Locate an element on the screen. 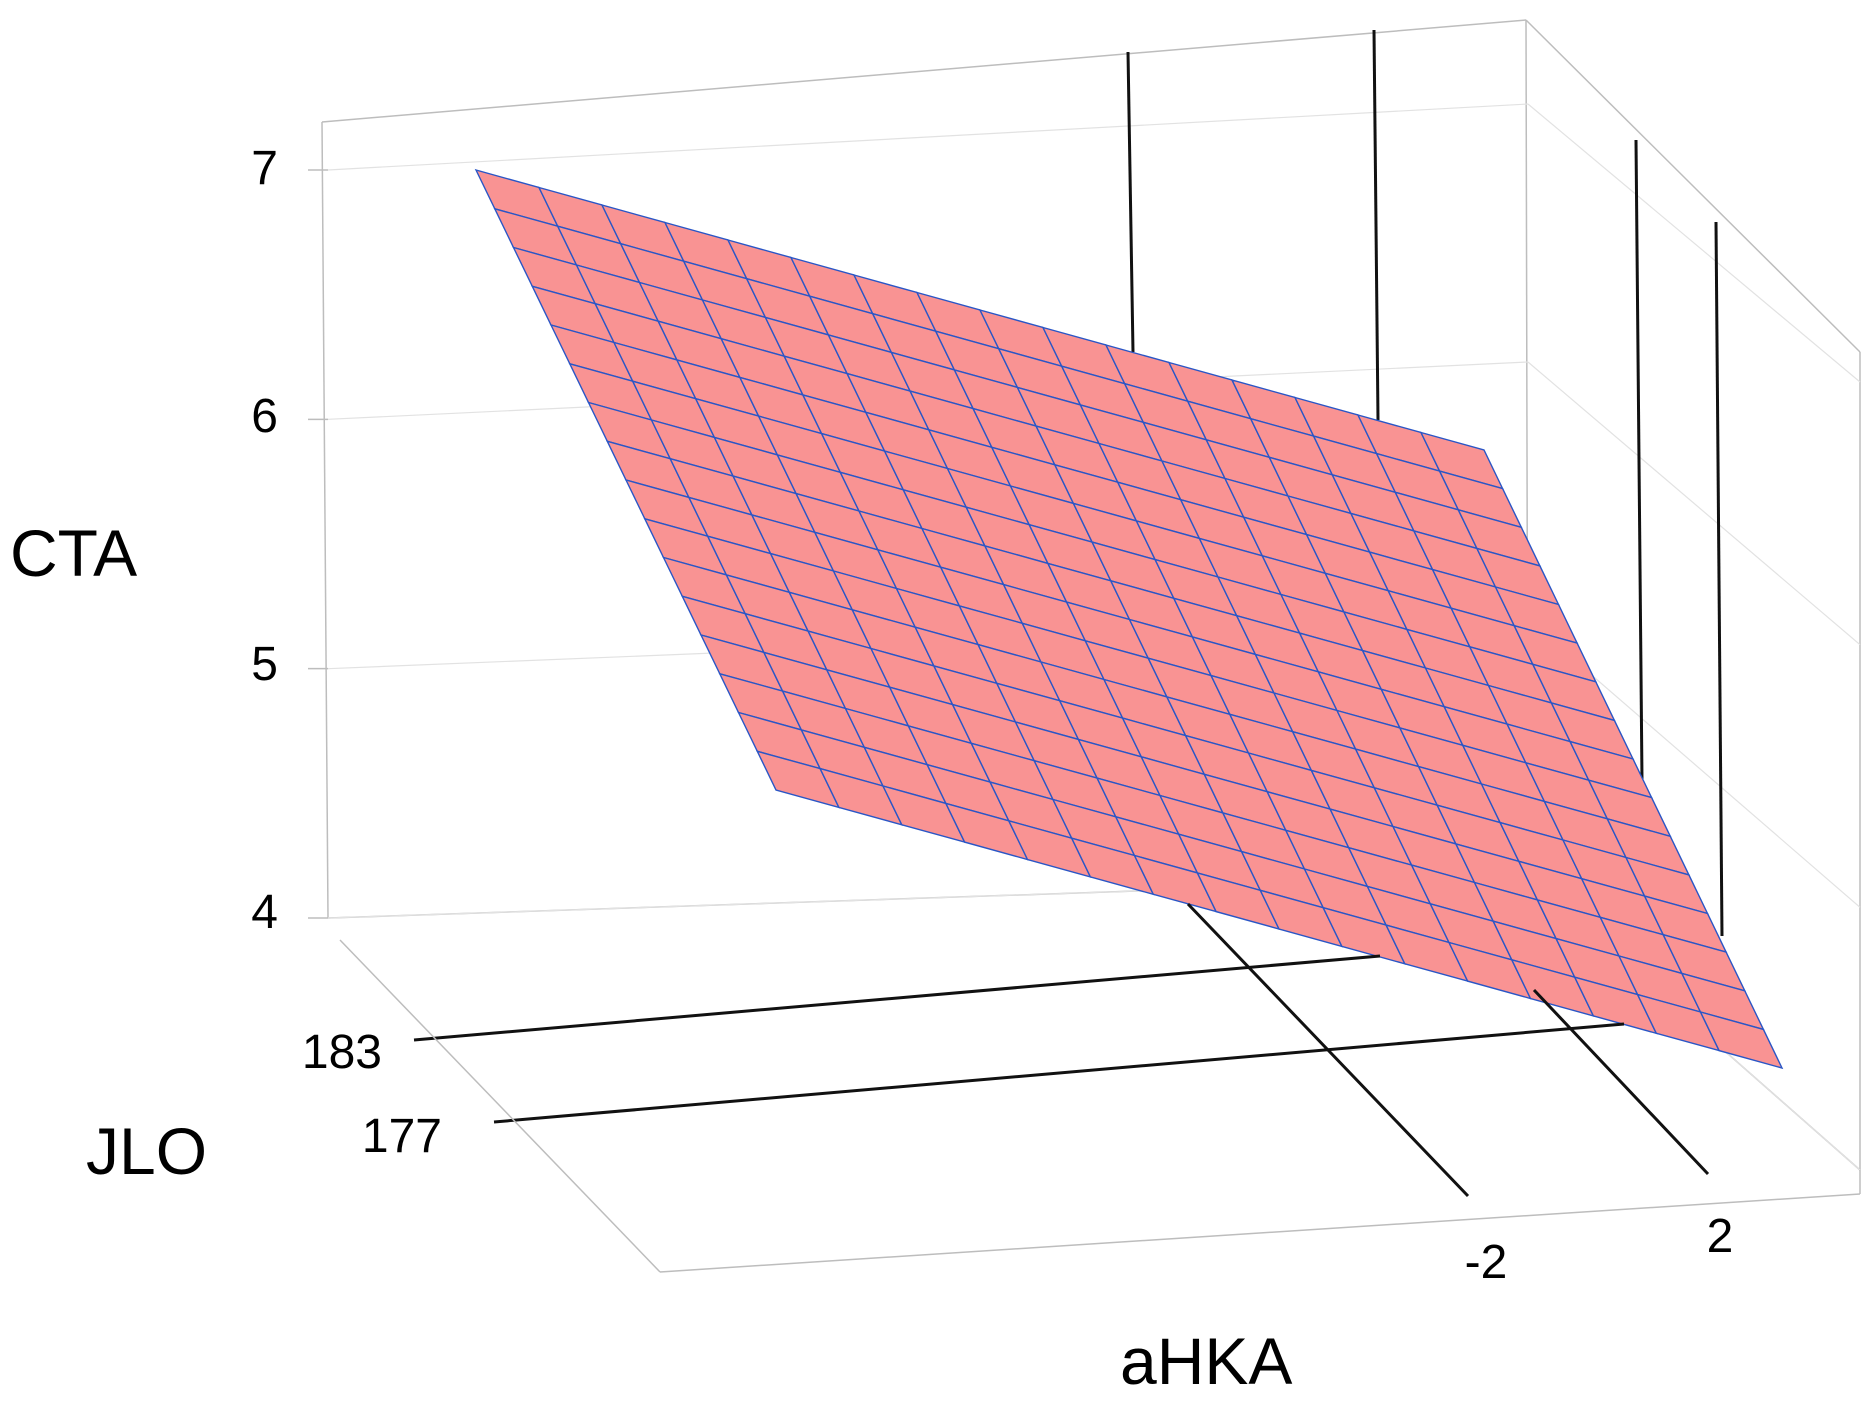 Image resolution: width=1874 pixels, height=1413 pixels. z-tick-label: 6 is located at coordinates (264, 416).